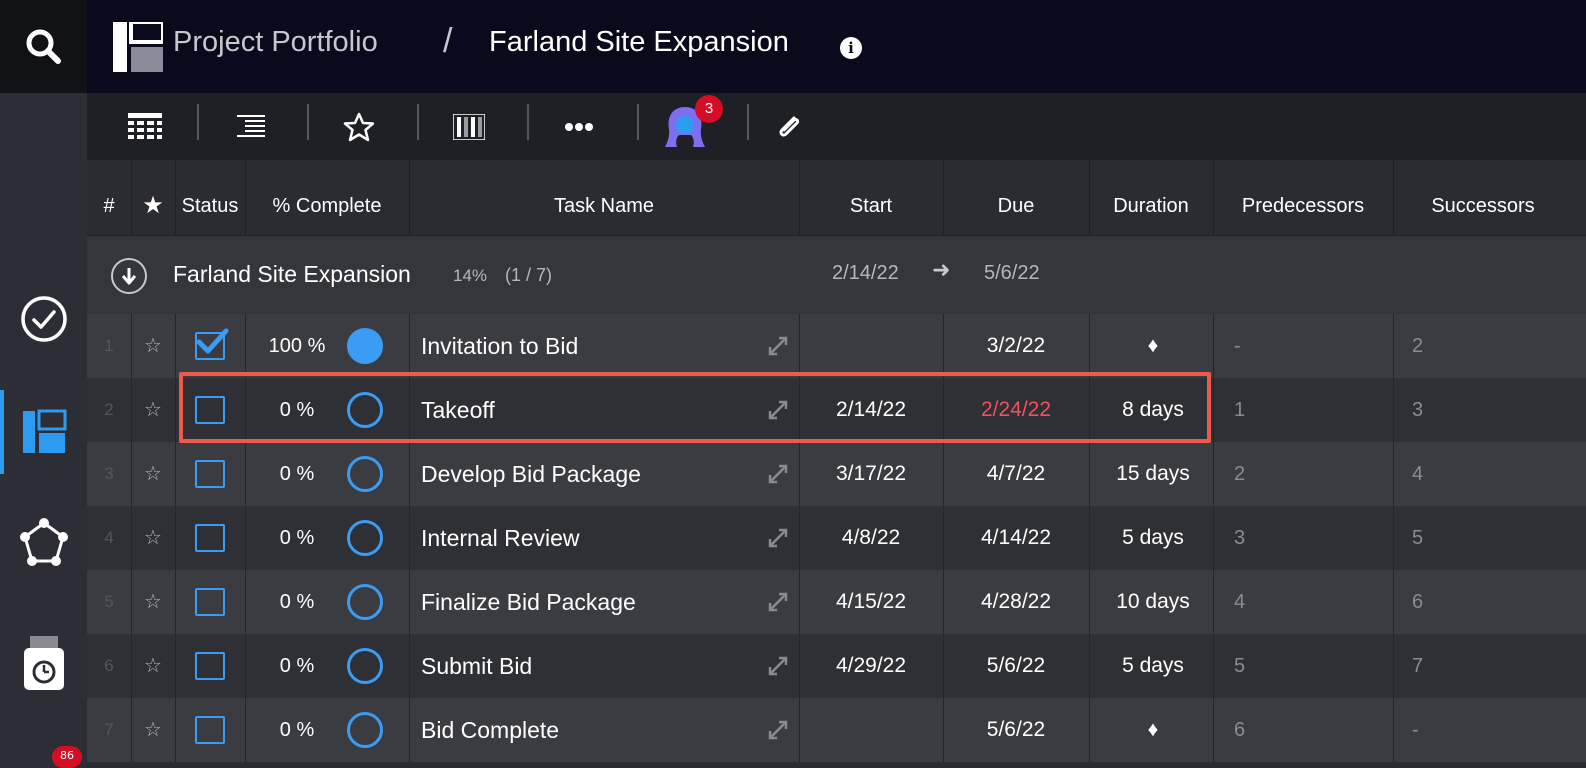 This screenshot has width=1586, height=768. What do you see at coordinates (251, 126) in the screenshot?
I see `outline-view-button` at bounding box center [251, 126].